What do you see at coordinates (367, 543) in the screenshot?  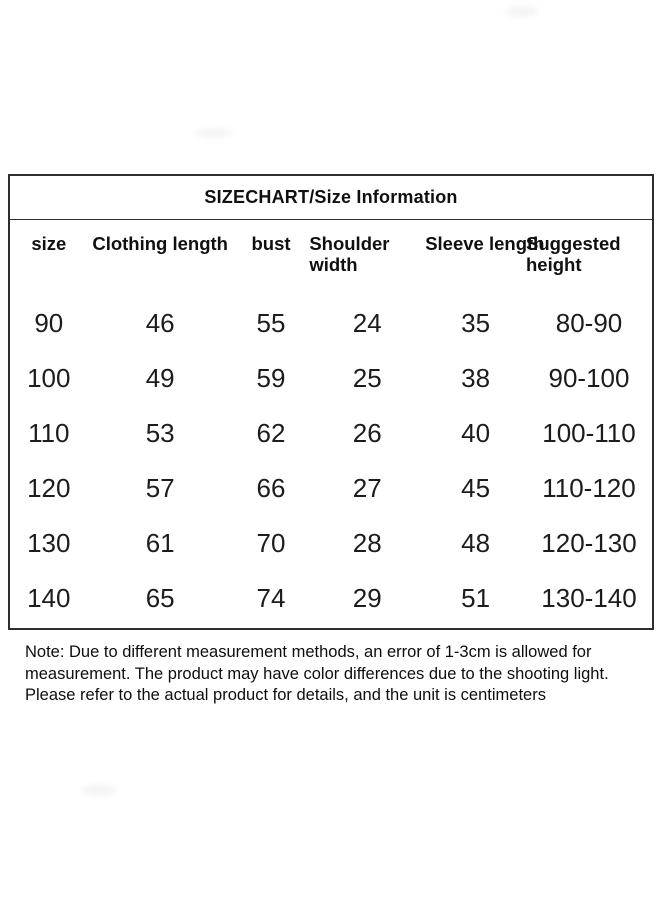 I see `table-cell: 28` at bounding box center [367, 543].